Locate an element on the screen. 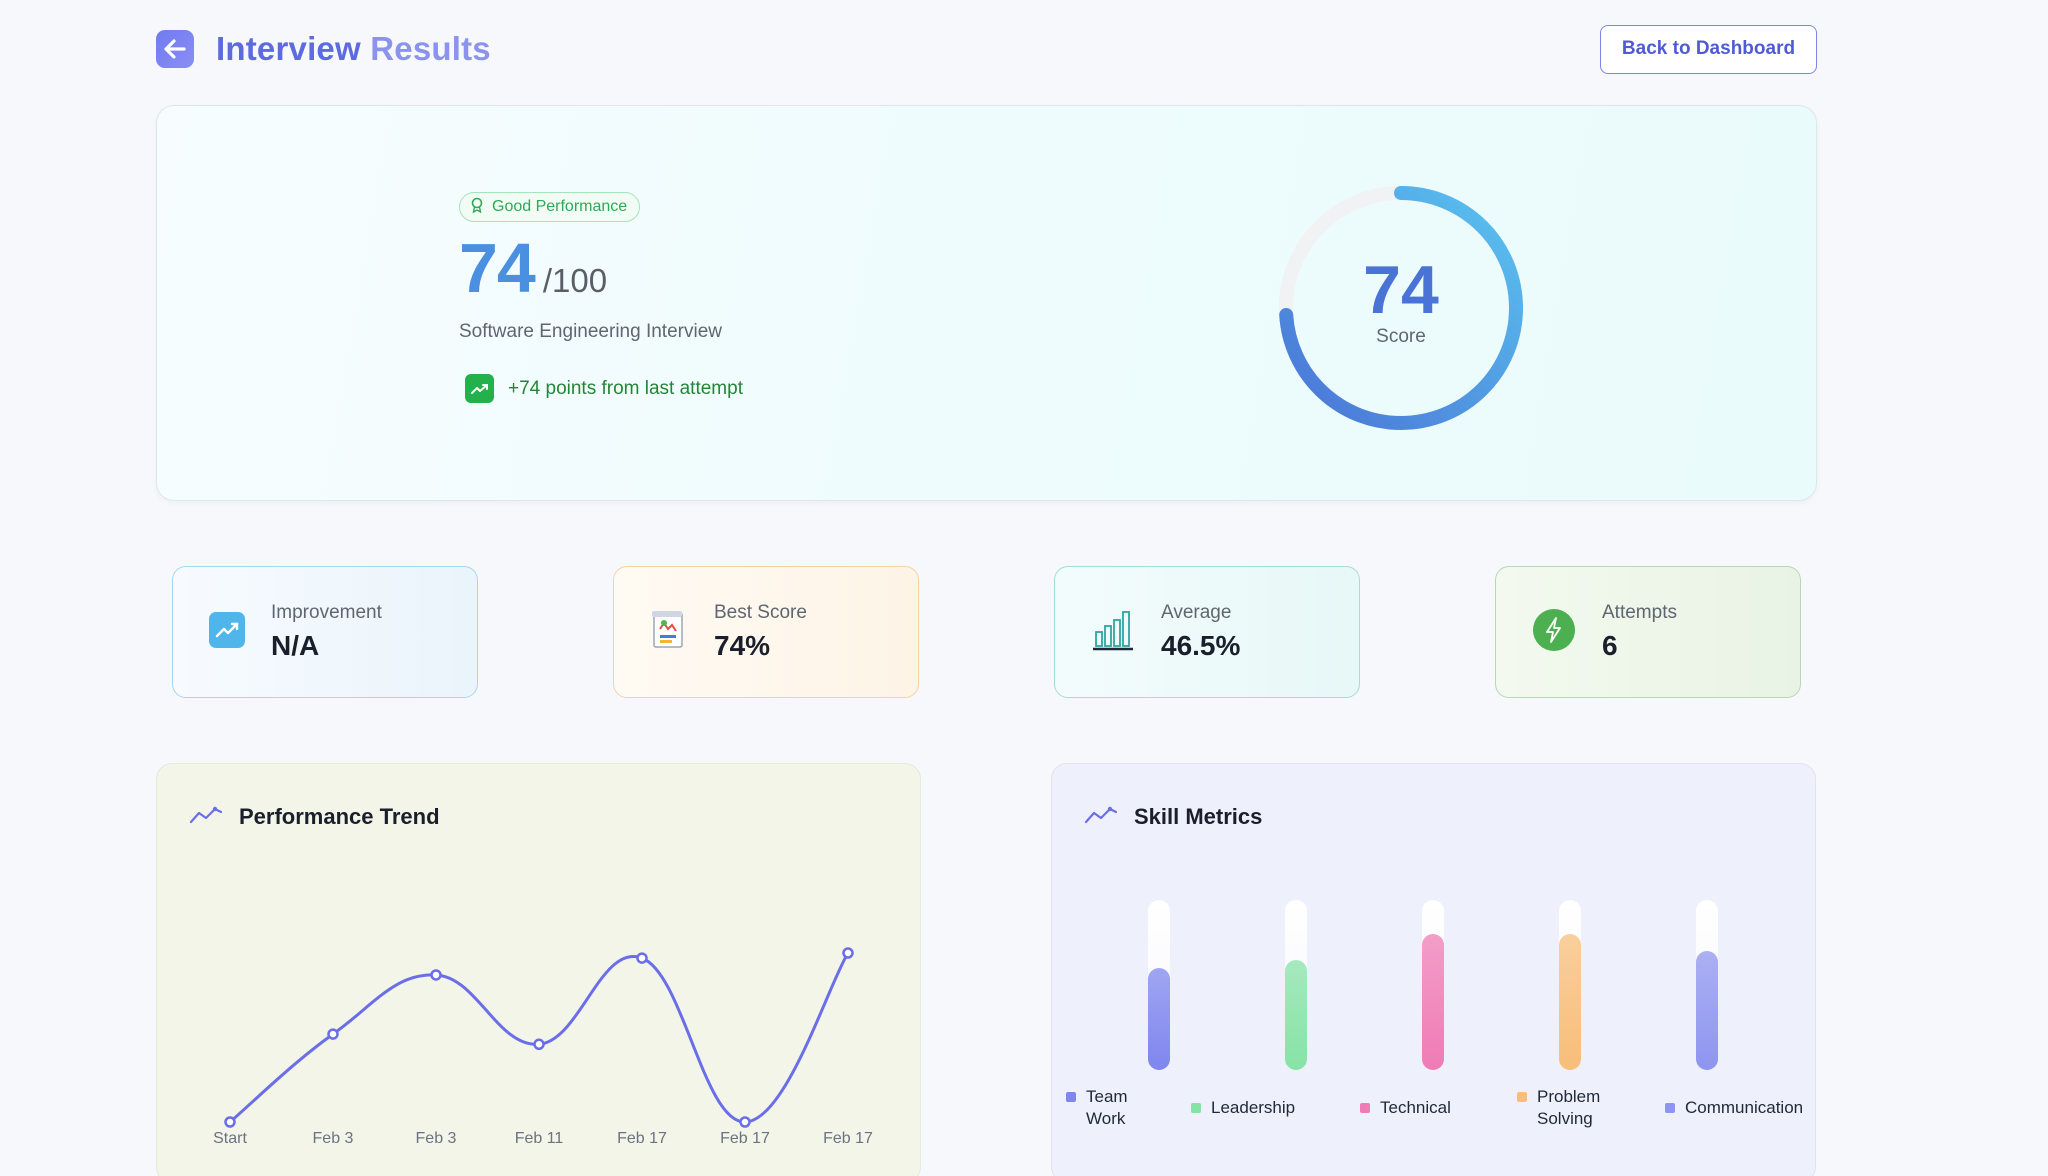 This screenshot has width=2048, height=1176. stat-card-improvement: Improvement N/A is located at coordinates (325, 632).